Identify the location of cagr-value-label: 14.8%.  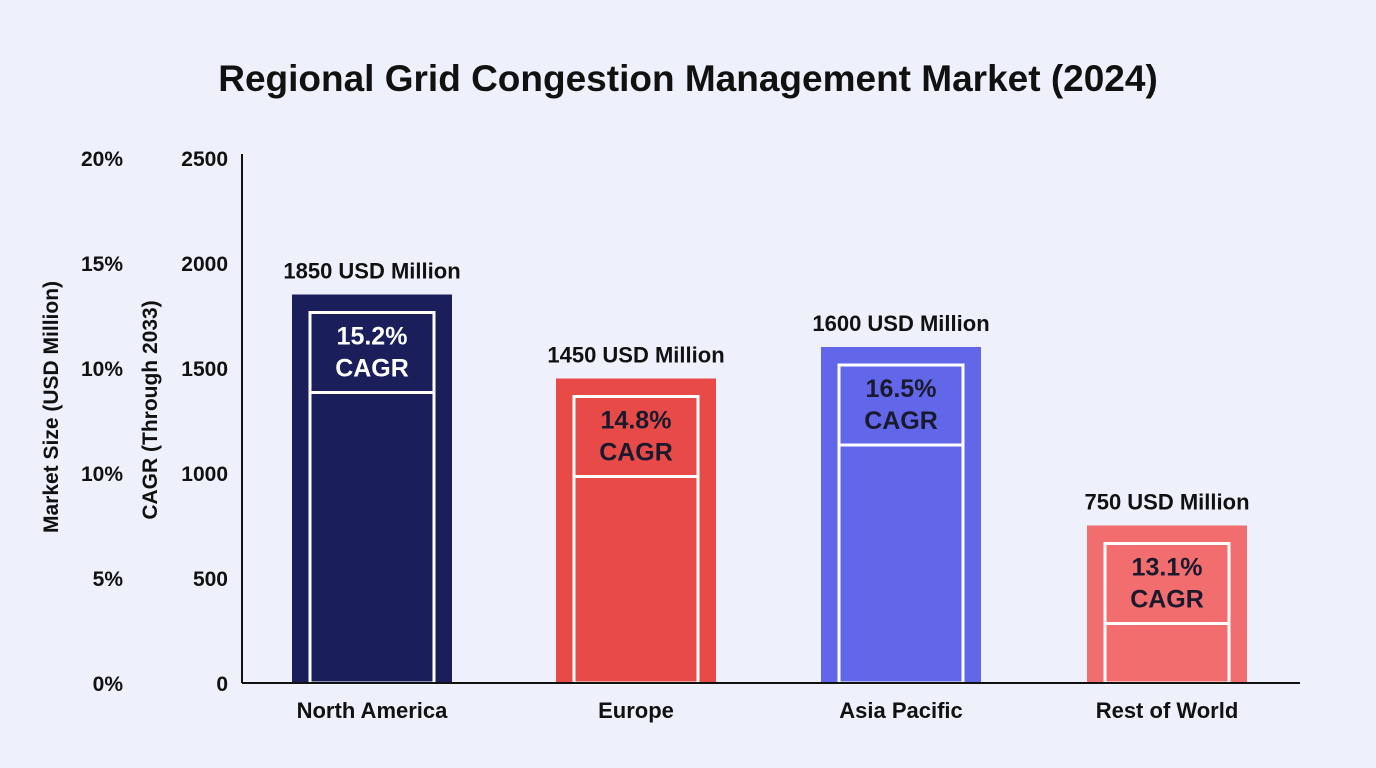
(636, 421).